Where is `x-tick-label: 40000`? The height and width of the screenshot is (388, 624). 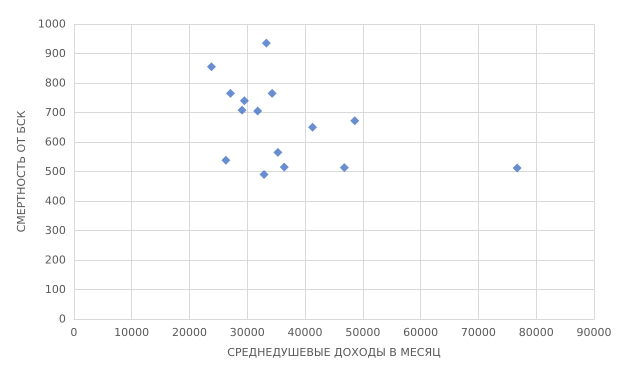
x-tick-label: 40000 is located at coordinates (305, 332).